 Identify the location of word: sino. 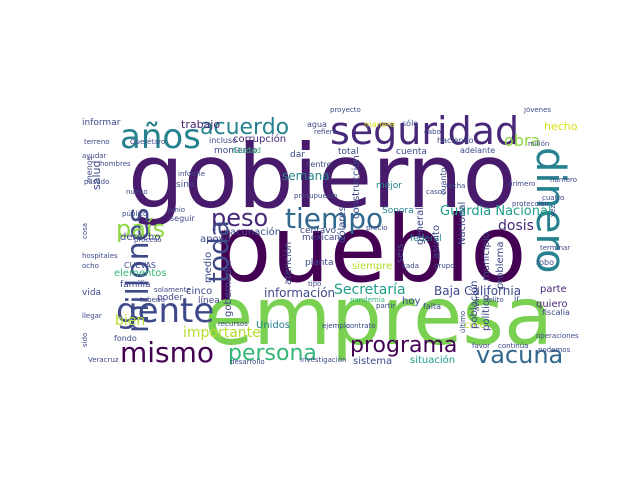
(185, 185).